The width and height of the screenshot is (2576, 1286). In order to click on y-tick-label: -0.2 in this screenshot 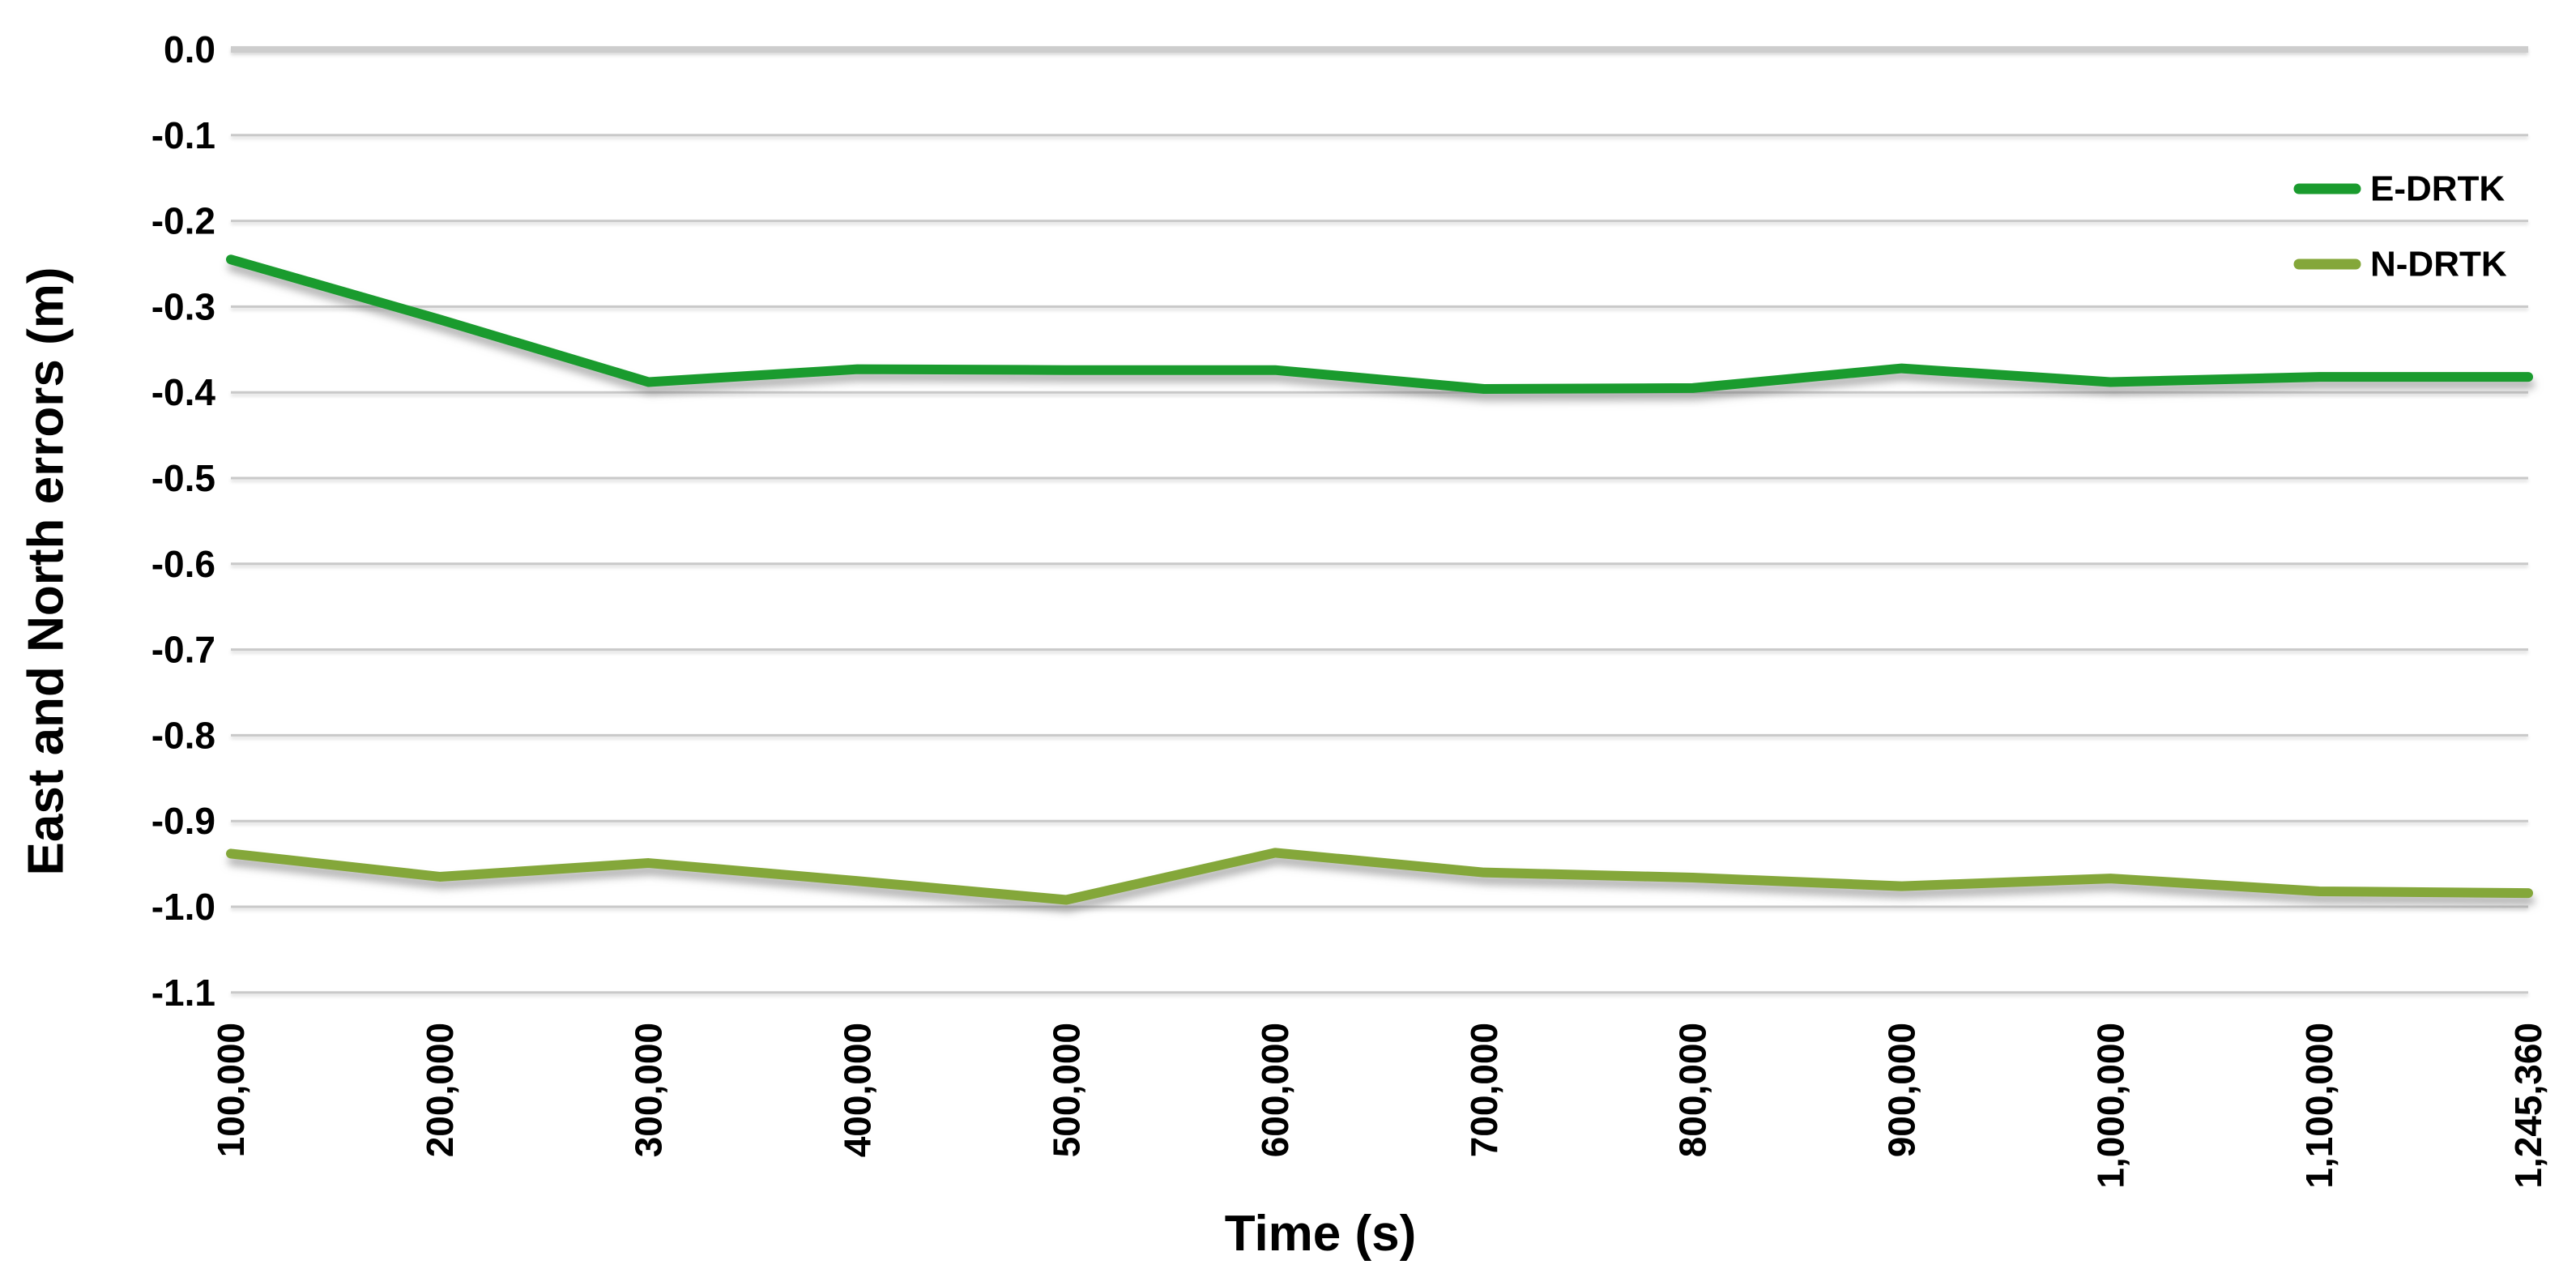, I will do `click(183, 221)`.